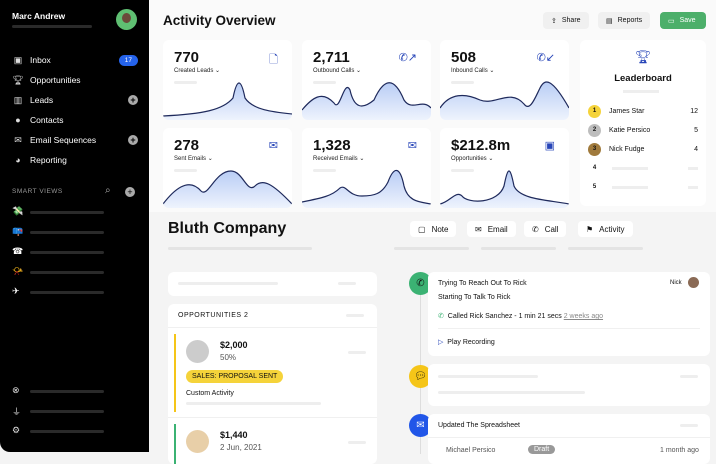  What do you see at coordinates (472, 158) in the screenshot?
I see `stat-label-dropdown: Opportunities ⌄` at bounding box center [472, 158].